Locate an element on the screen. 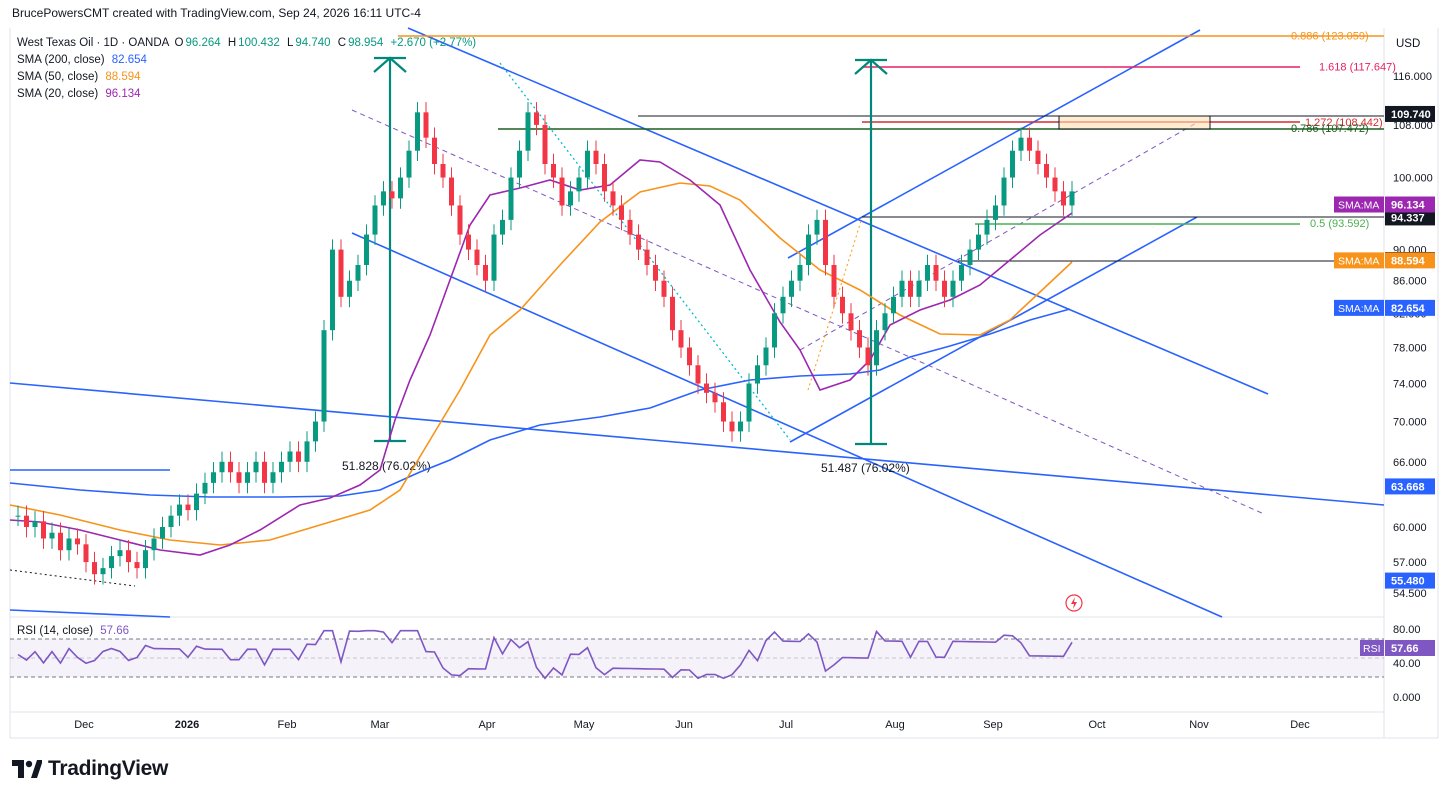 The height and width of the screenshot is (799, 1455). price-tick-label: 70.000 is located at coordinates (1410, 423).